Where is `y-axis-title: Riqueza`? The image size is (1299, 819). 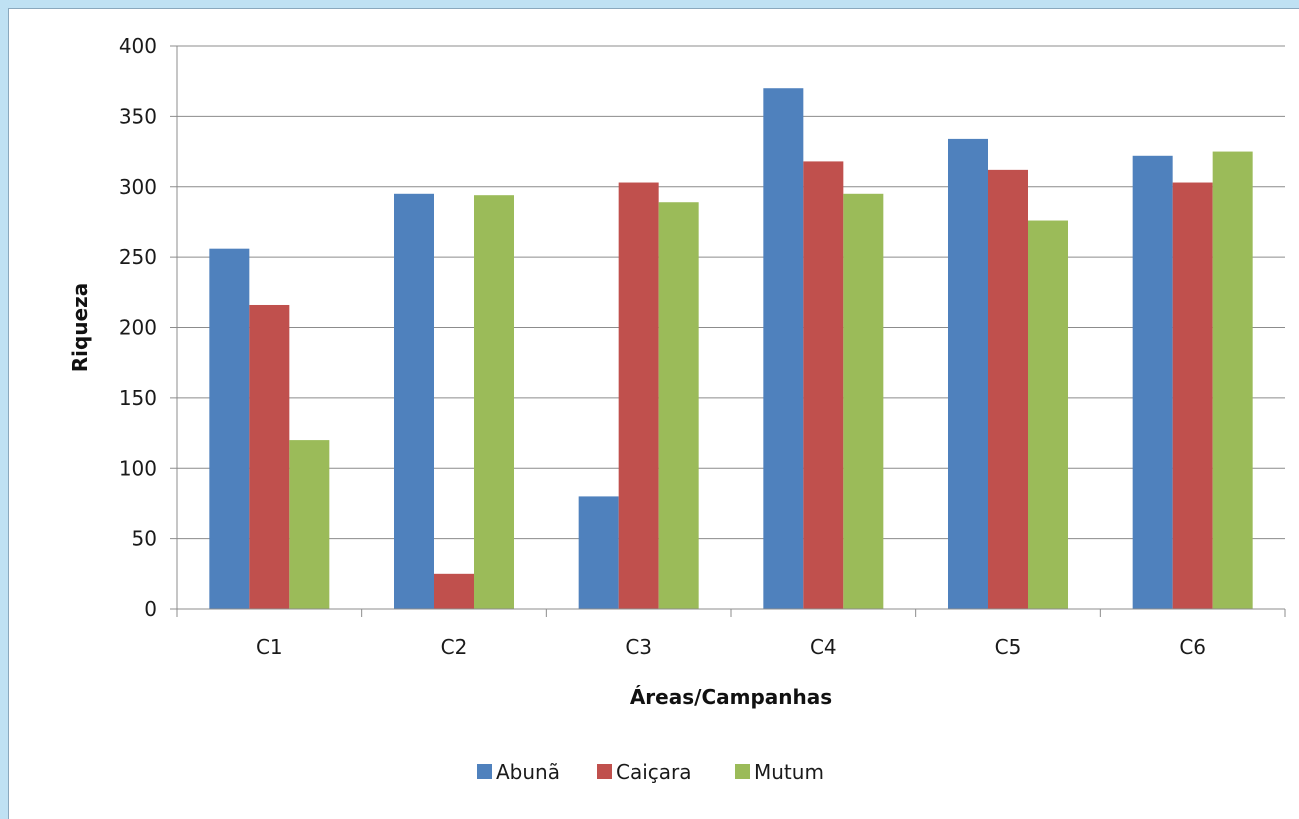 y-axis-title: Riqueza is located at coordinates (80, 328).